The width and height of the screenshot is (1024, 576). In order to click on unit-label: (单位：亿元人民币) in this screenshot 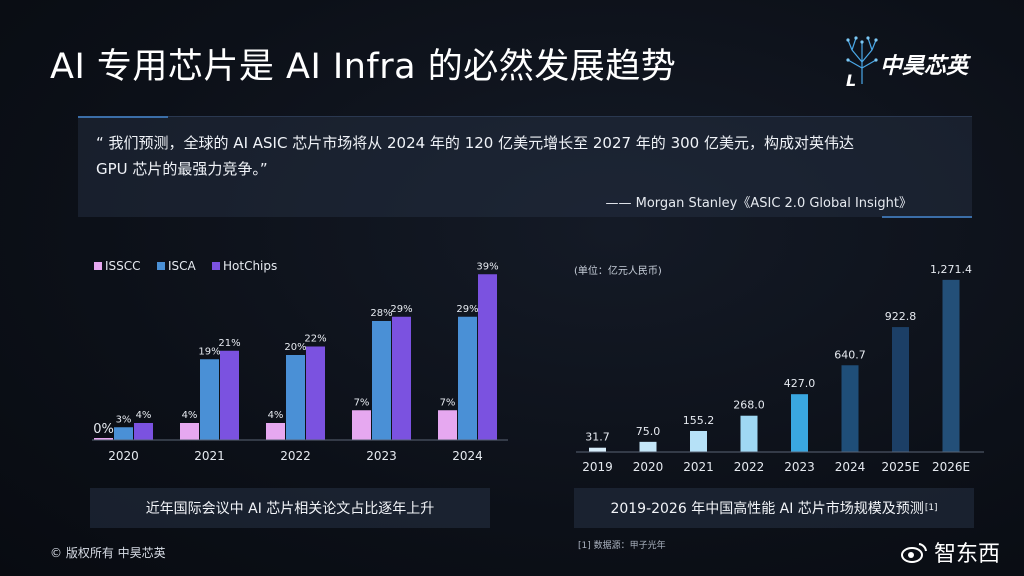, I will do `click(618, 271)`.